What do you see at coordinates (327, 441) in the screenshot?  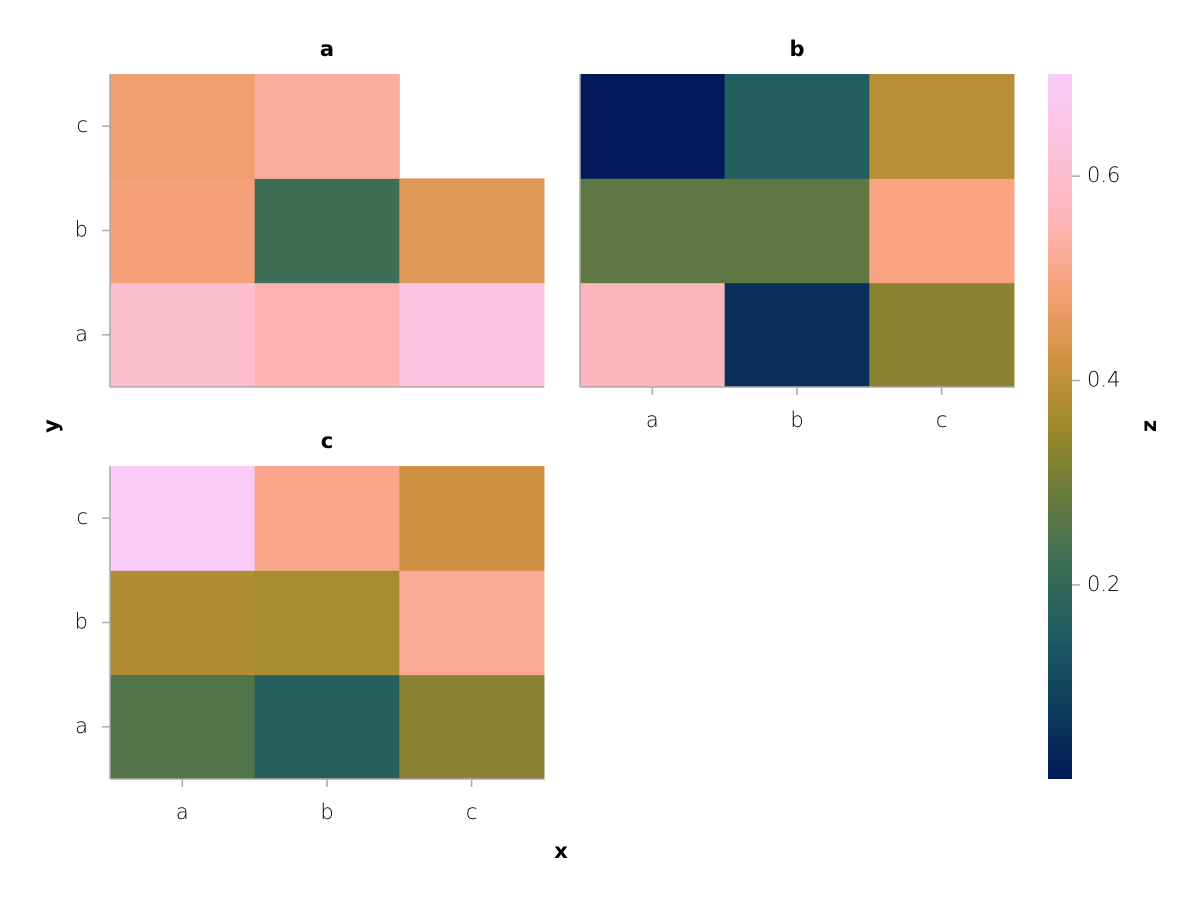 I see `facet-title: c` at bounding box center [327, 441].